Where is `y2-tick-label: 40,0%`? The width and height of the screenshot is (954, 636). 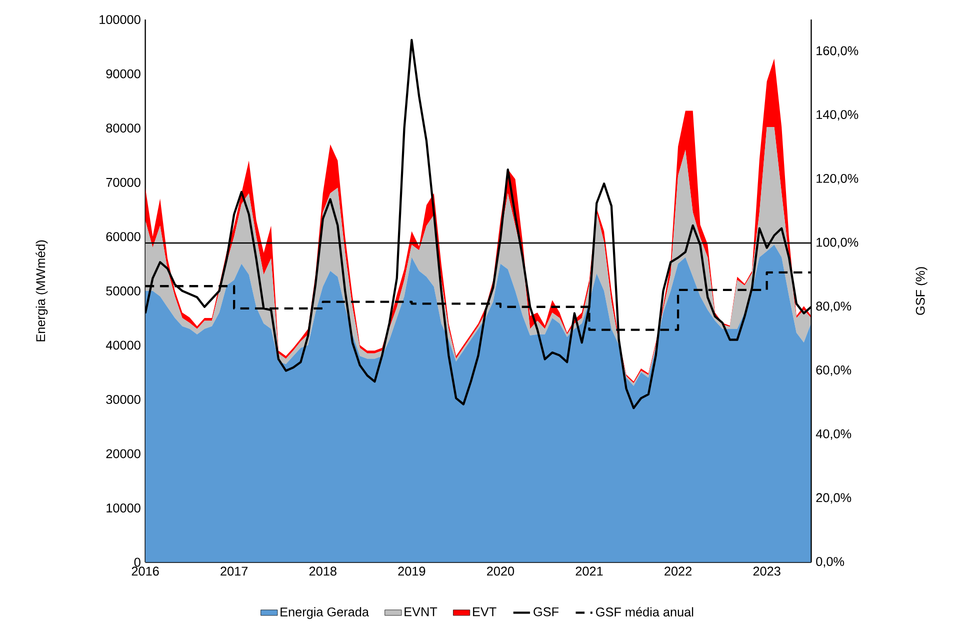 y2-tick-label: 40,0% is located at coordinates (834, 435).